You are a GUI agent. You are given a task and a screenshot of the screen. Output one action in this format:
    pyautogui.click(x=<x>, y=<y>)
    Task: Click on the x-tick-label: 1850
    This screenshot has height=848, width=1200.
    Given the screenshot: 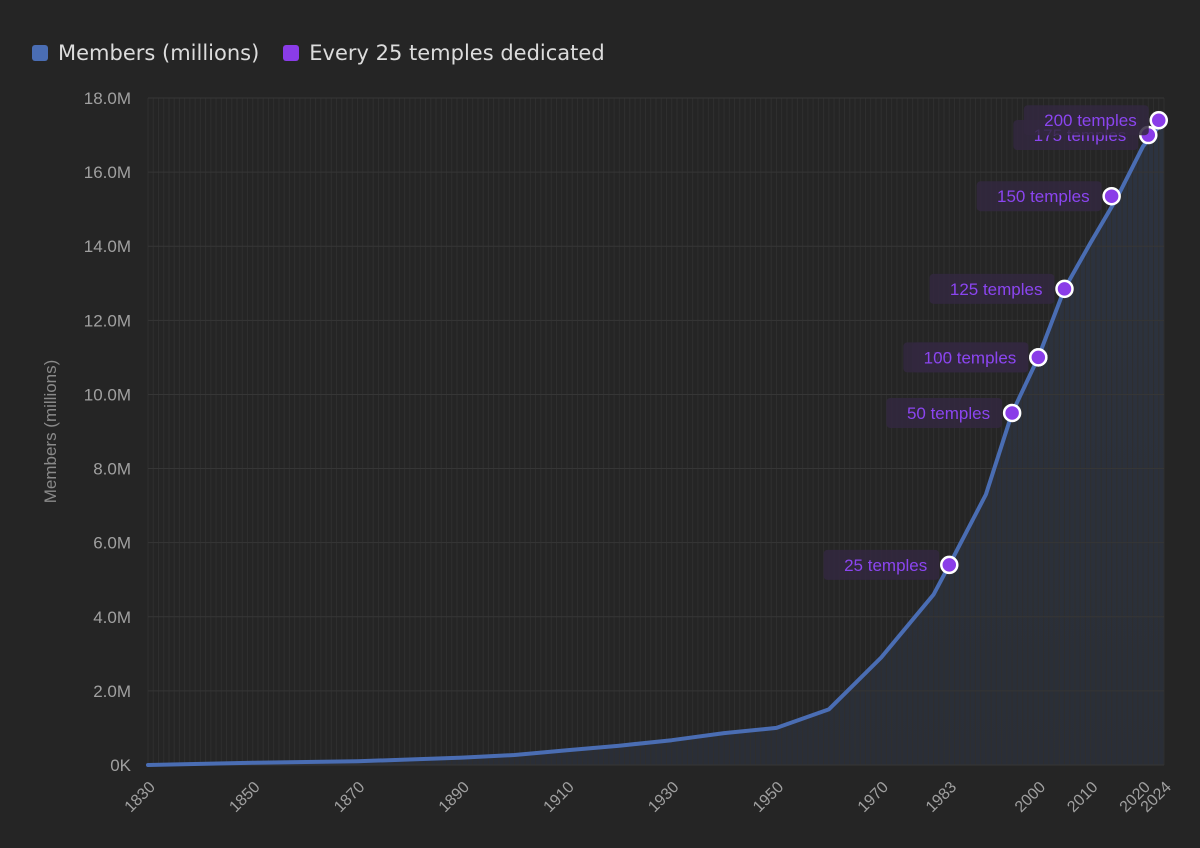 What is the action you would take?
    pyautogui.click(x=244, y=797)
    